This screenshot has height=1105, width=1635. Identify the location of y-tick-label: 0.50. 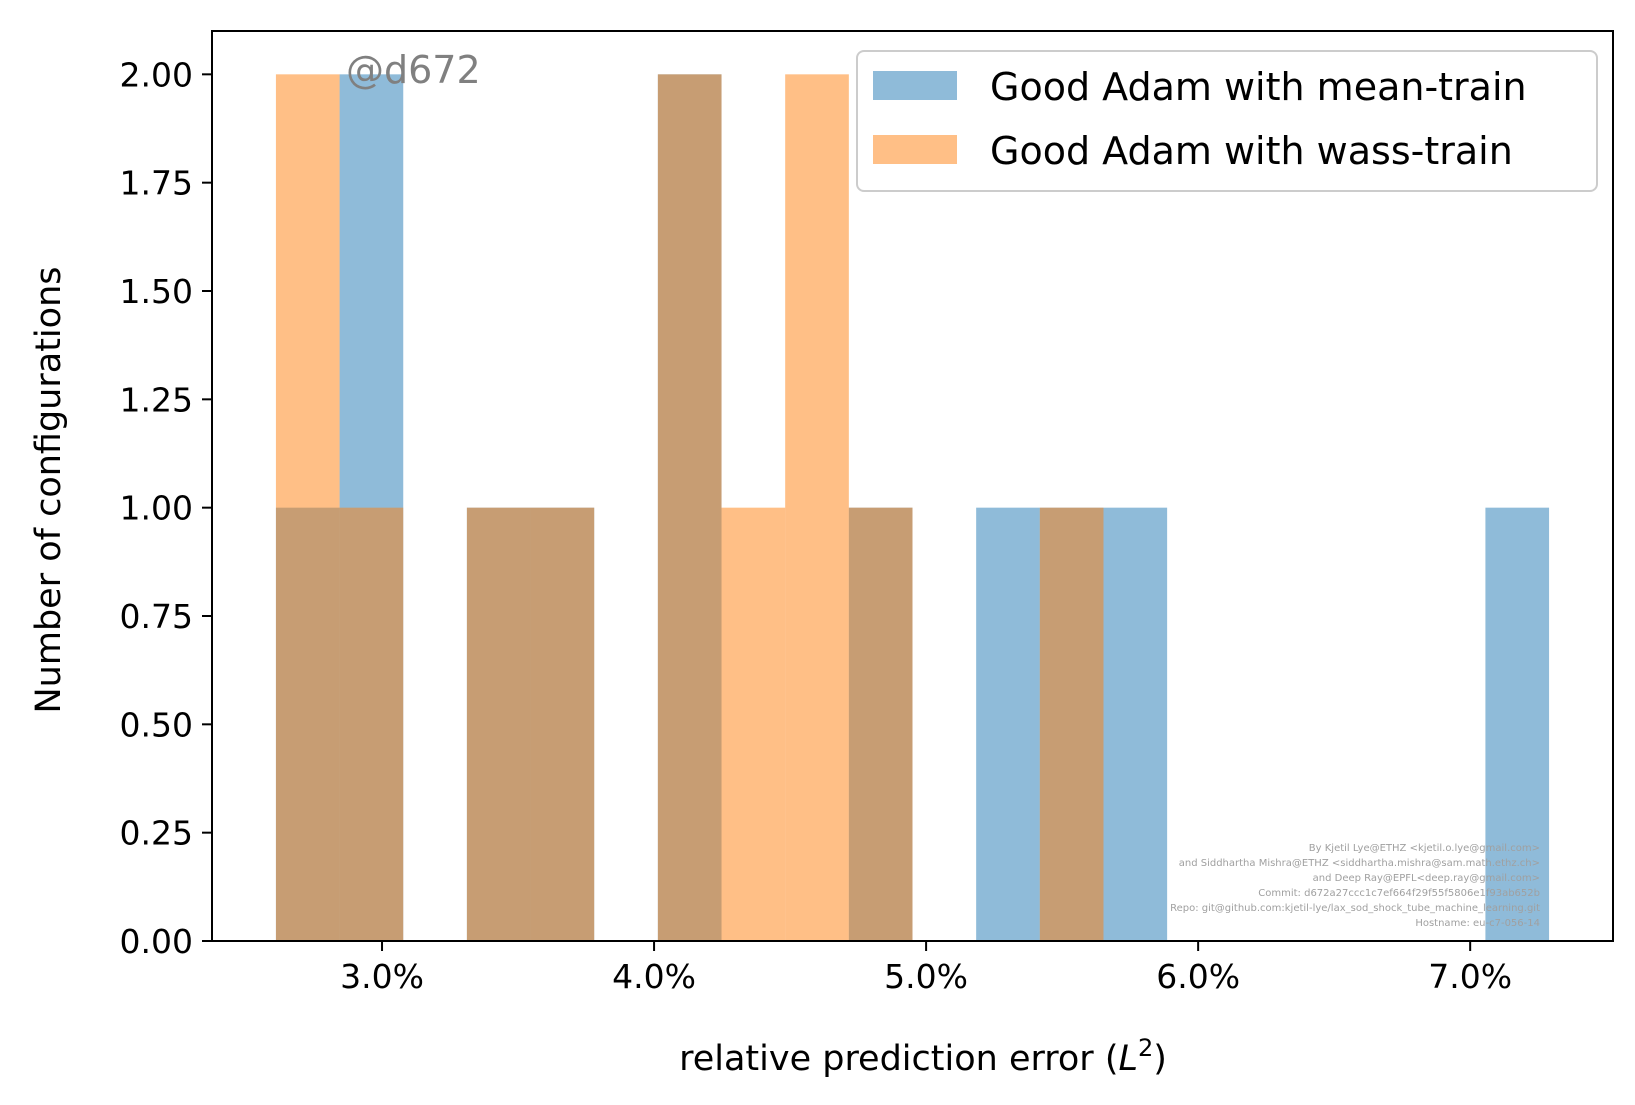
(156, 724).